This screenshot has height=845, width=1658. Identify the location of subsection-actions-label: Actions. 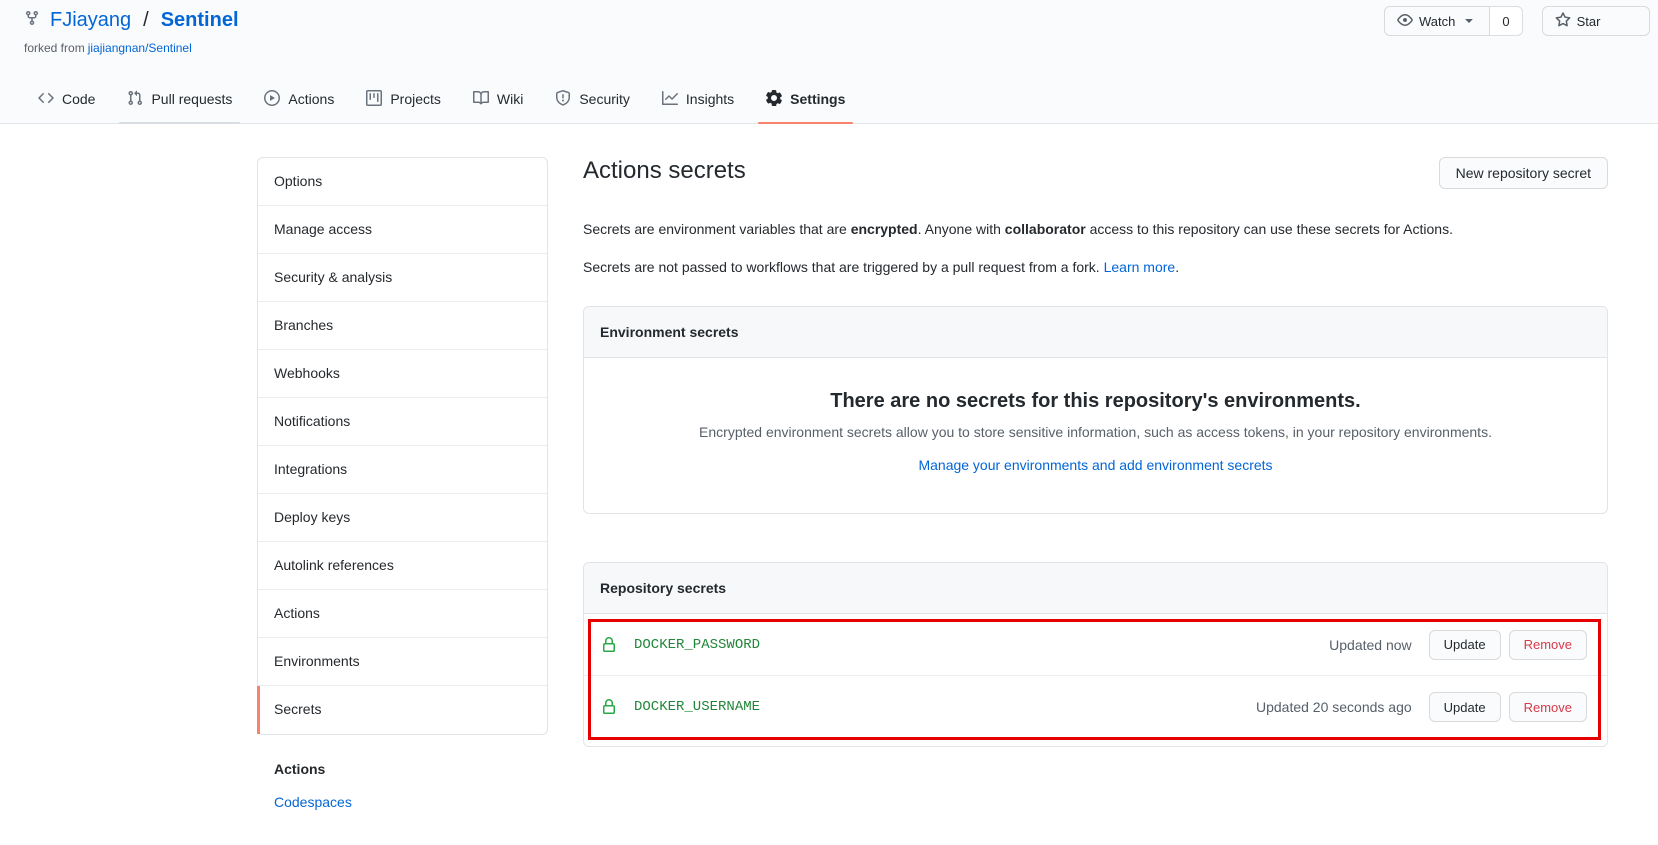
(300, 769).